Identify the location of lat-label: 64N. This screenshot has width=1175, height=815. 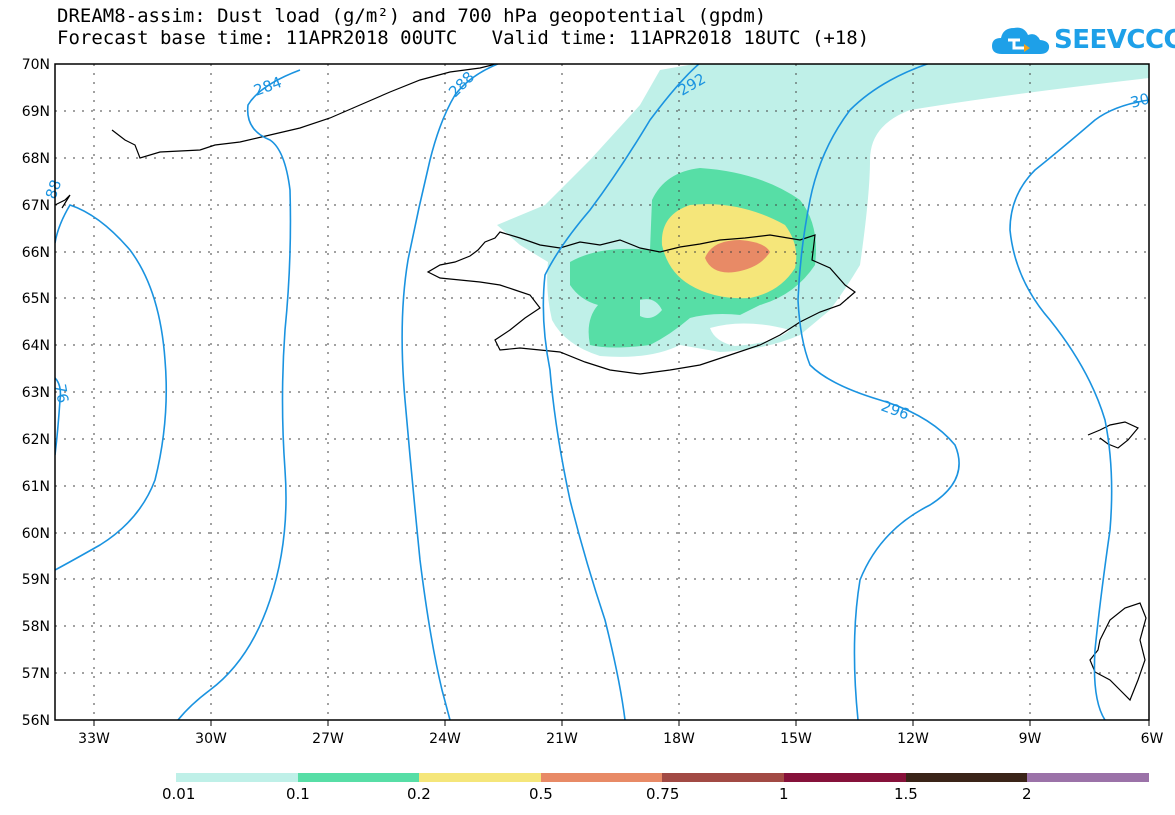
(36, 346).